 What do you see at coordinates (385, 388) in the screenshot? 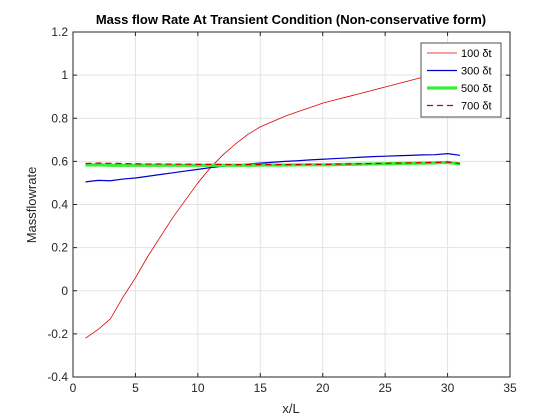
I see `x-tick-label: 25` at bounding box center [385, 388].